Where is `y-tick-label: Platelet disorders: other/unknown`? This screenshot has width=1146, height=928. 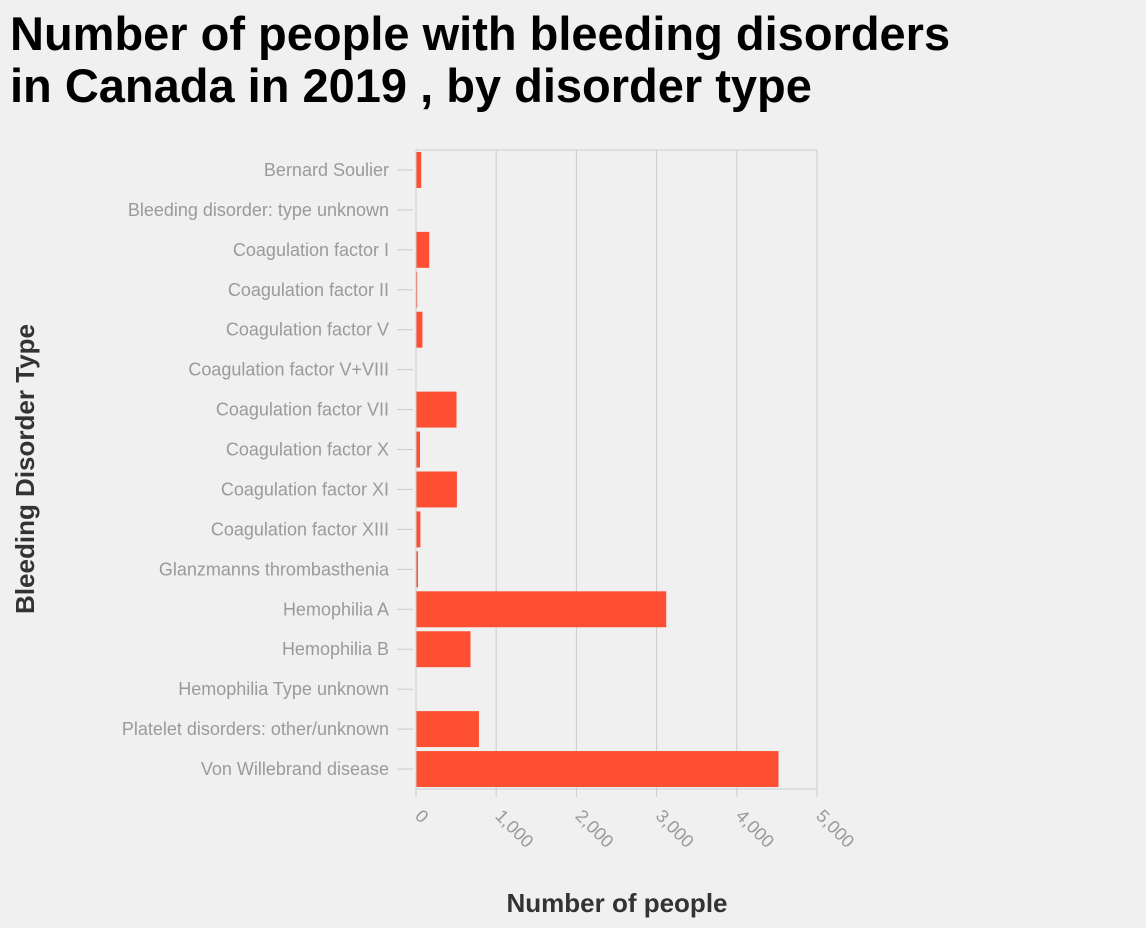 y-tick-label: Platelet disorders: other/unknown is located at coordinates (255, 729).